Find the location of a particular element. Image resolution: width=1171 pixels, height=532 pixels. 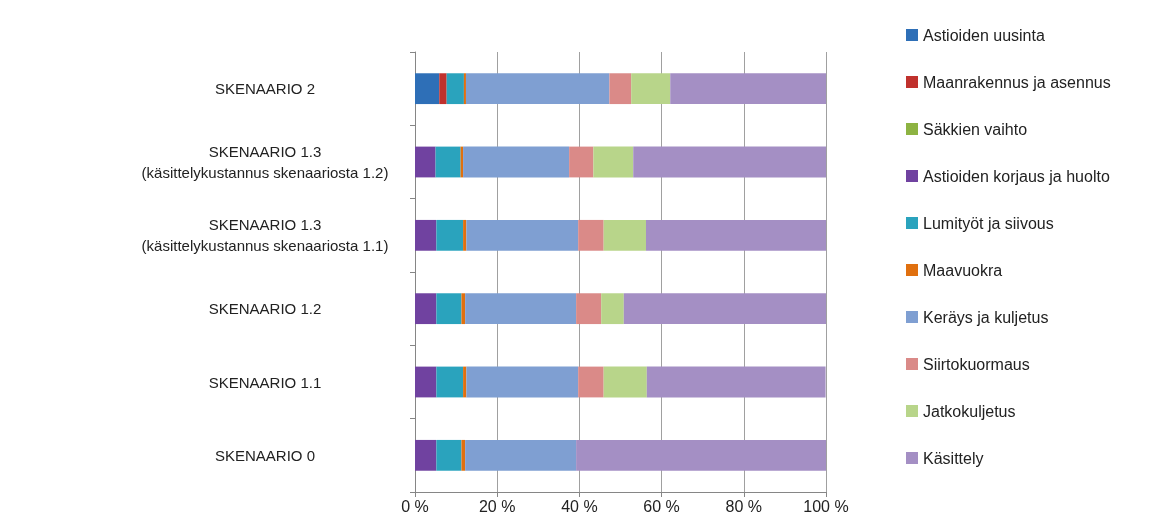

y-tick-label: SKENAARIO 1.2 is located at coordinates (265, 309).